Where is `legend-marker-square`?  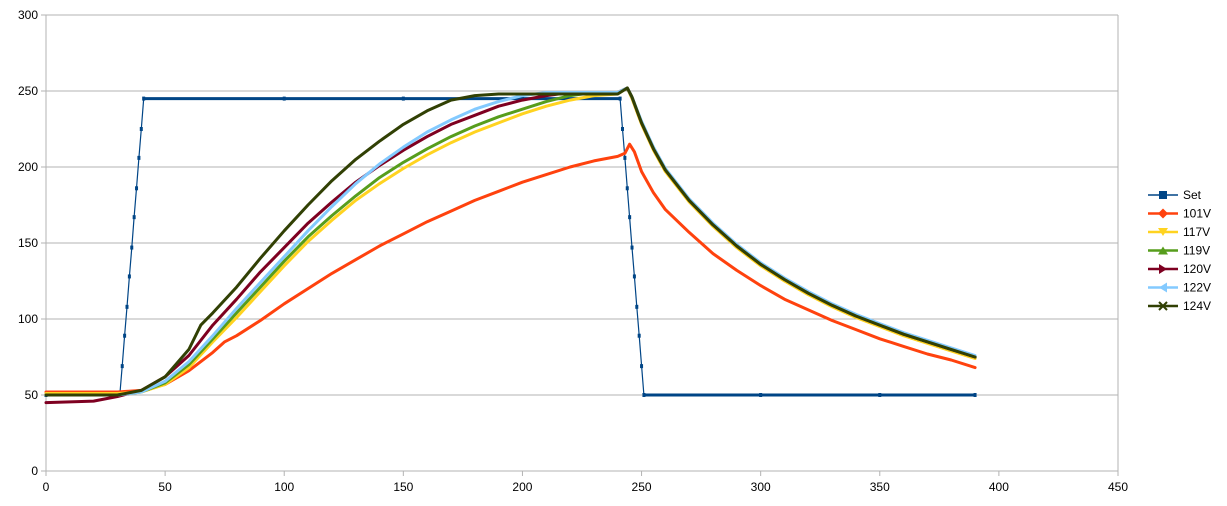
legend-marker-square is located at coordinates (1163, 195).